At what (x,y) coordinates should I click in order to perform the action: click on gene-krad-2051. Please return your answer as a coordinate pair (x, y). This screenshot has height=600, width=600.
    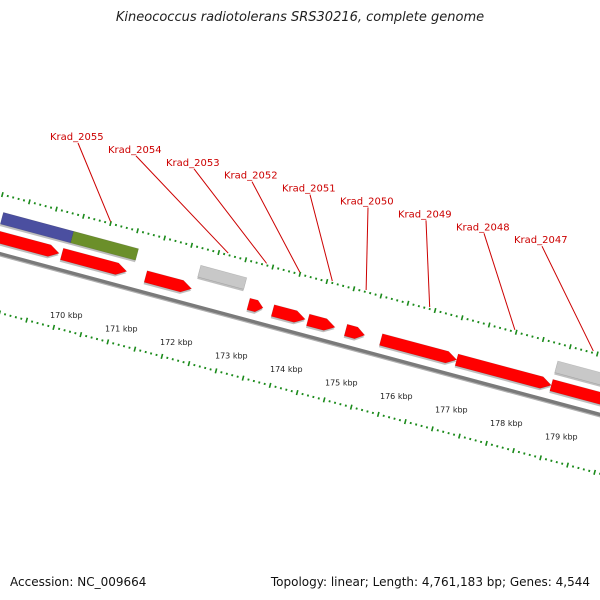
    Looking at the image, I should click on (321, 322).